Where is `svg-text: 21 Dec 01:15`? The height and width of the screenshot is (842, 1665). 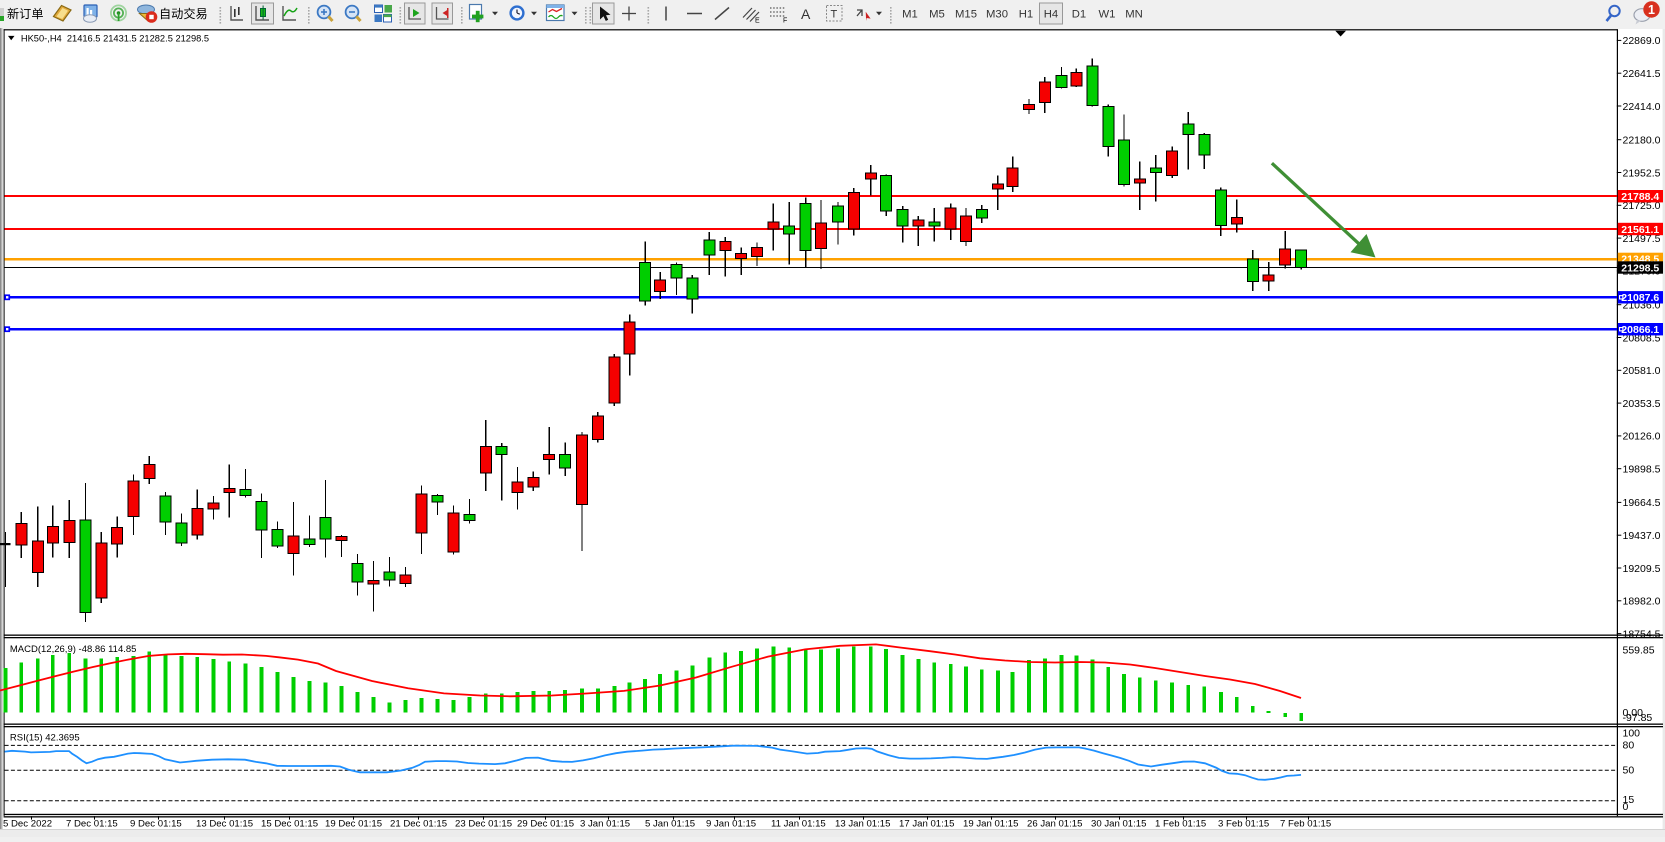
svg-text: 21 Dec 01:15 is located at coordinates (418, 823).